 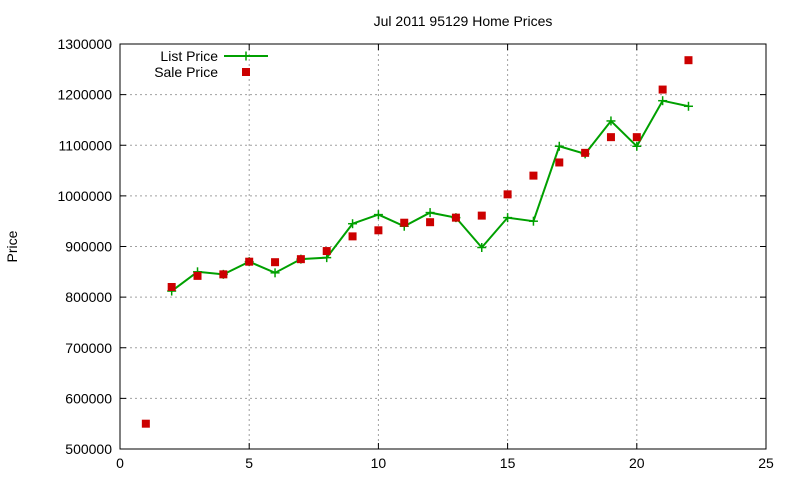 What do you see at coordinates (766, 463) in the screenshot?
I see `x-tick-label: 25` at bounding box center [766, 463].